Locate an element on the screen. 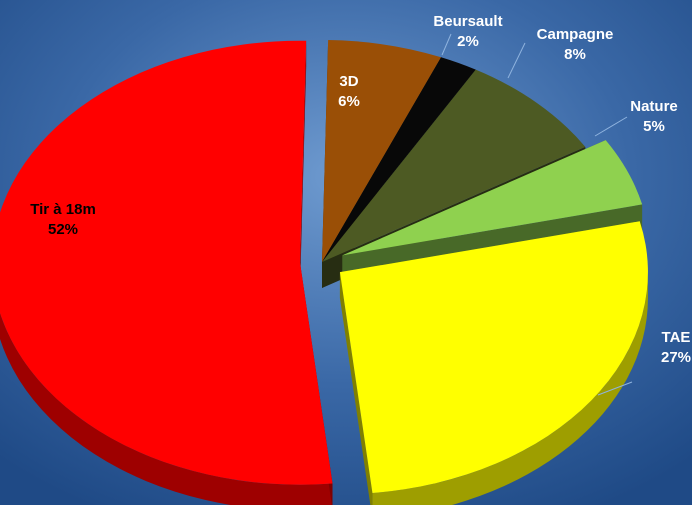  slice-value-label: 8% is located at coordinates (575, 54).